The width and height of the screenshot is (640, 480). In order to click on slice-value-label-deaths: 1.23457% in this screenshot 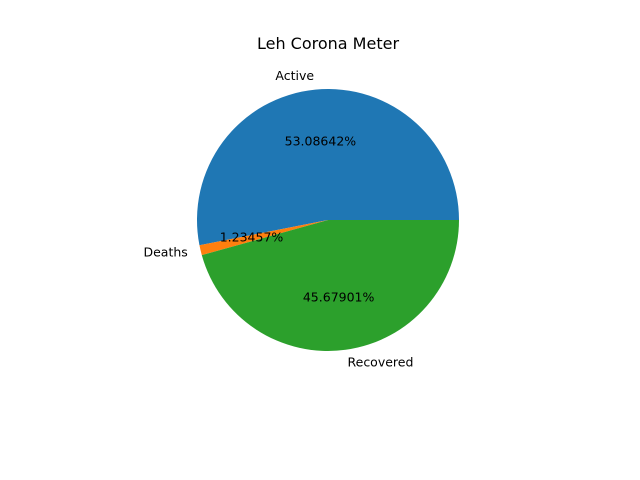, I will do `click(252, 237)`.